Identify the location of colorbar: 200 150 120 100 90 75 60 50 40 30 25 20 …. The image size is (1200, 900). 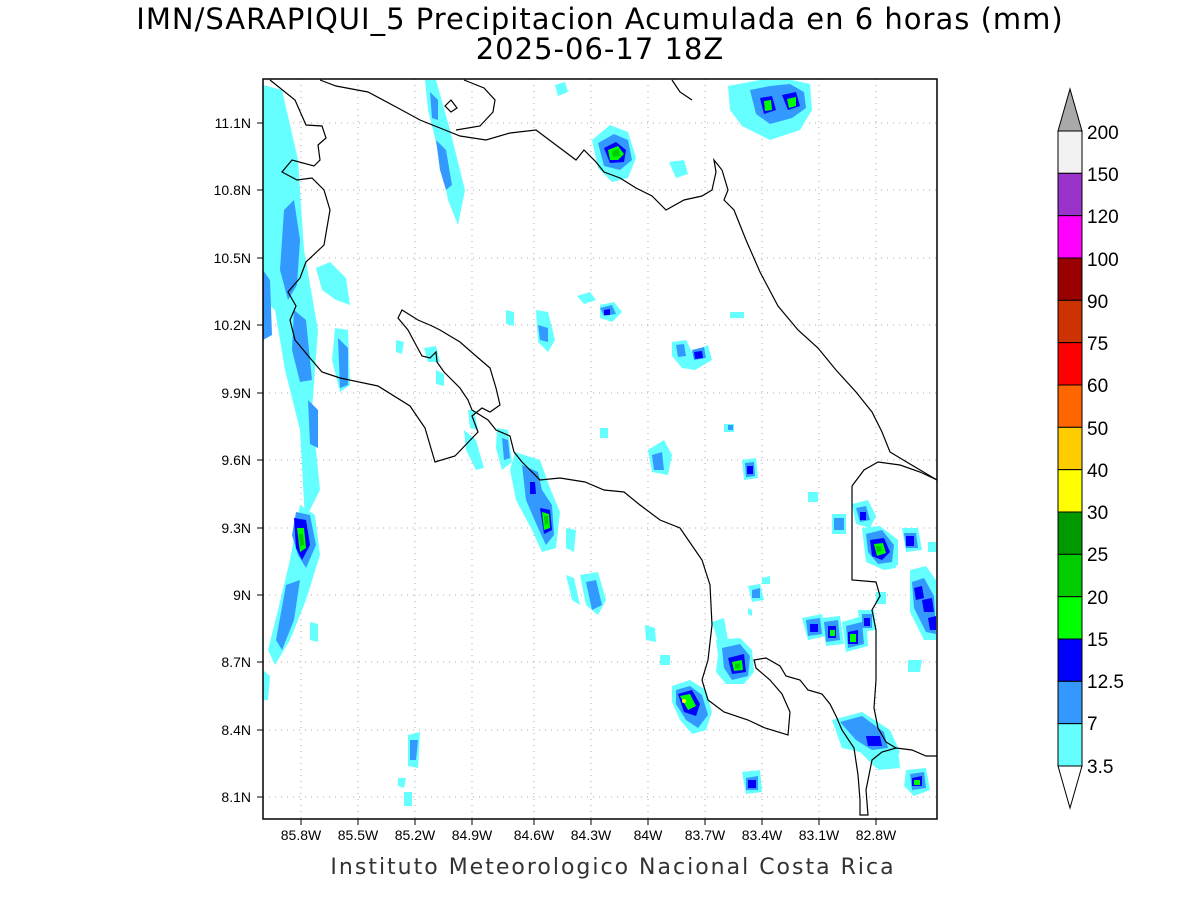
(1090, 448).